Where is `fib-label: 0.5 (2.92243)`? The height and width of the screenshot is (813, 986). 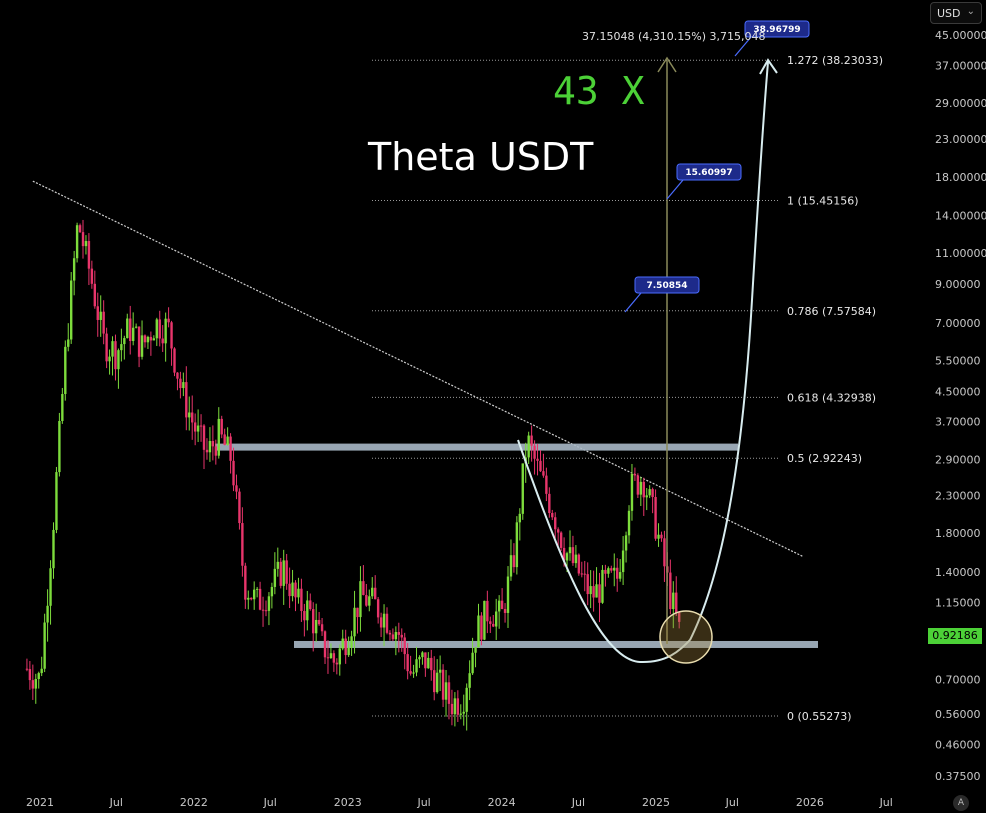 fib-label: 0.5 (2.92243) is located at coordinates (824, 458).